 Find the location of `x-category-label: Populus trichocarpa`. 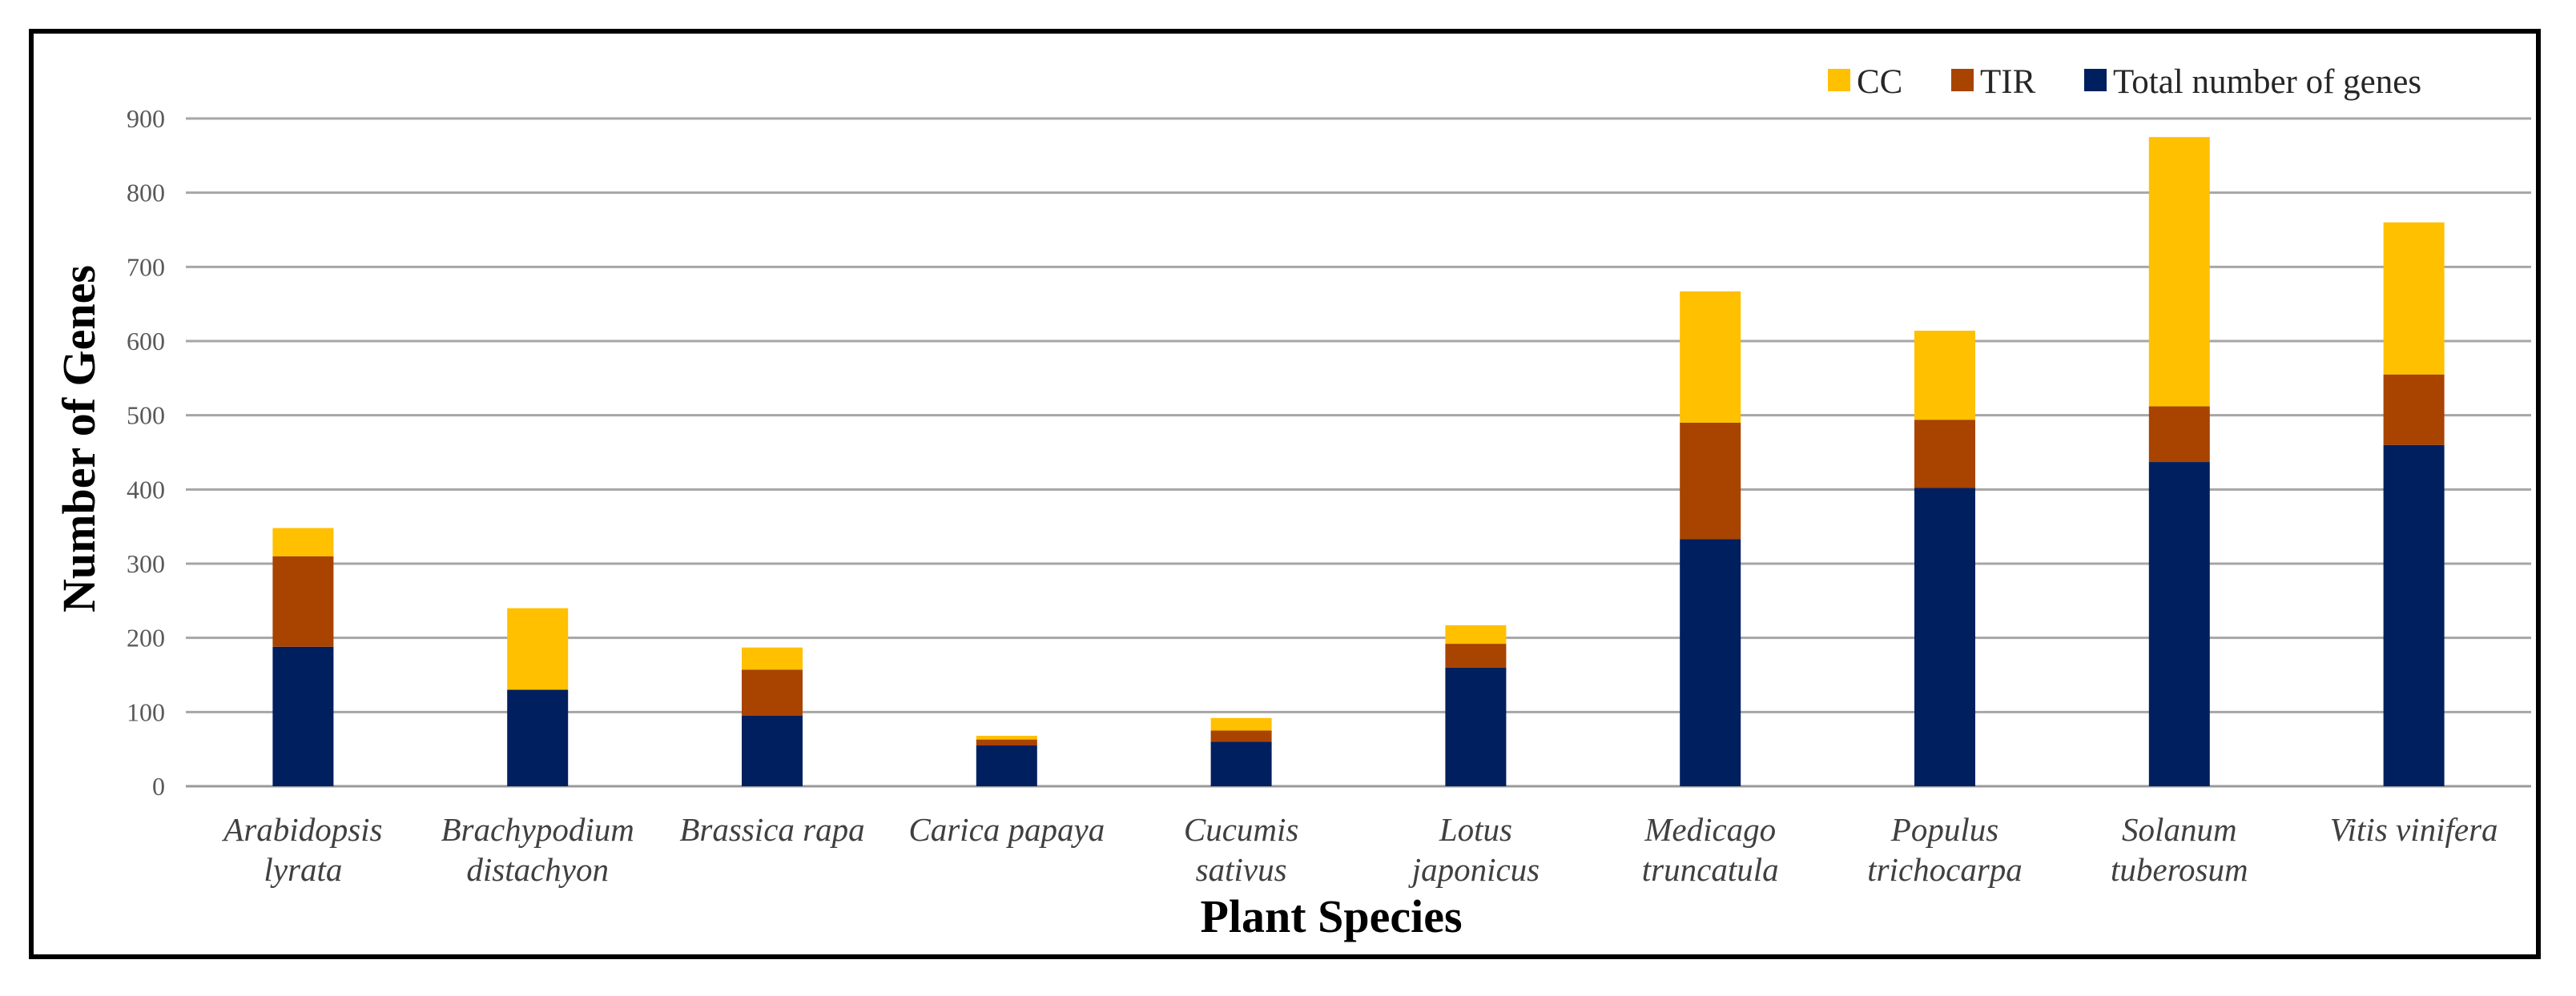

x-category-label: Populus trichocarpa is located at coordinates (1945, 849).